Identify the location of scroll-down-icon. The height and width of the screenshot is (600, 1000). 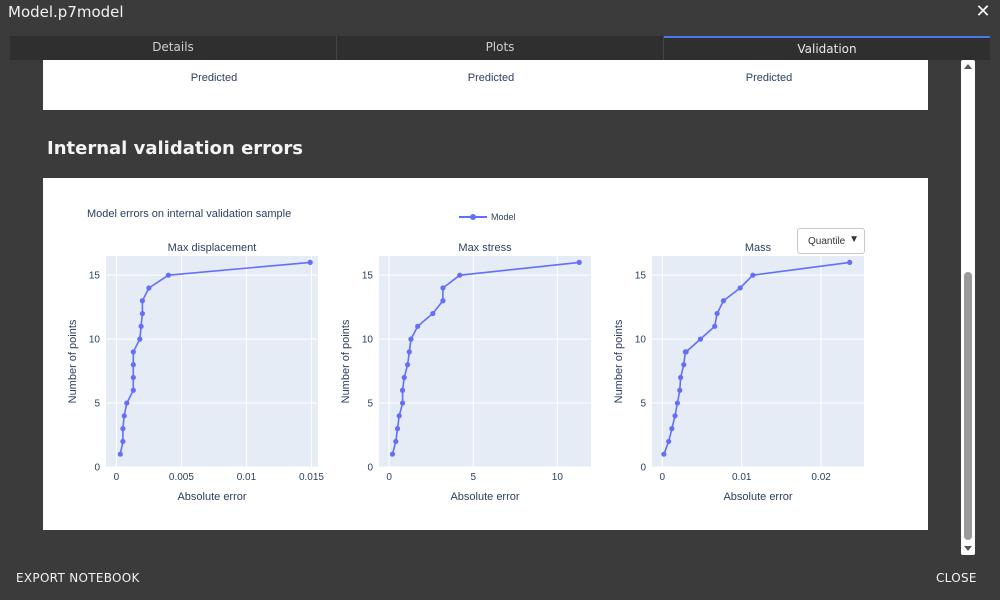
(968, 548).